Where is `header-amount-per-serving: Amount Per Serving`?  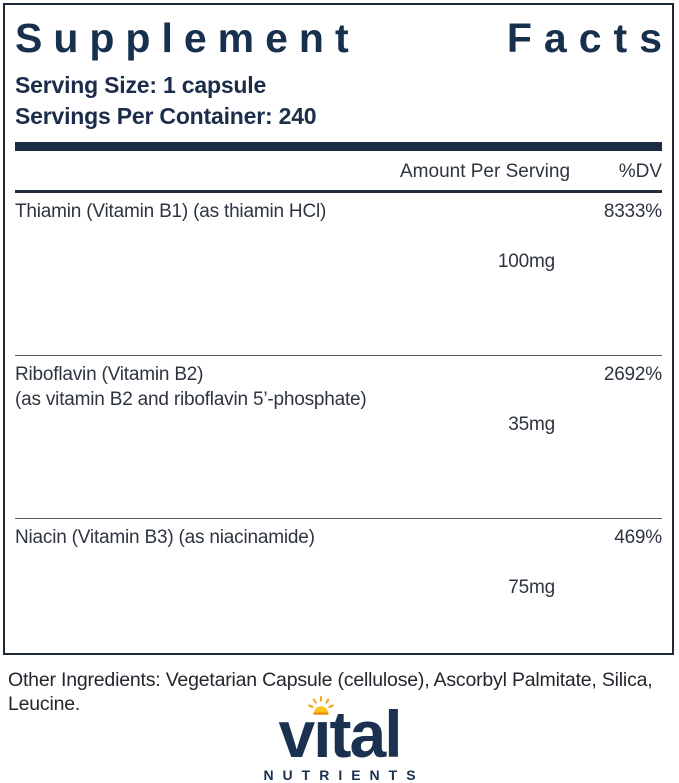
header-amount-per-serving: Amount Per Serving is located at coordinates (485, 171).